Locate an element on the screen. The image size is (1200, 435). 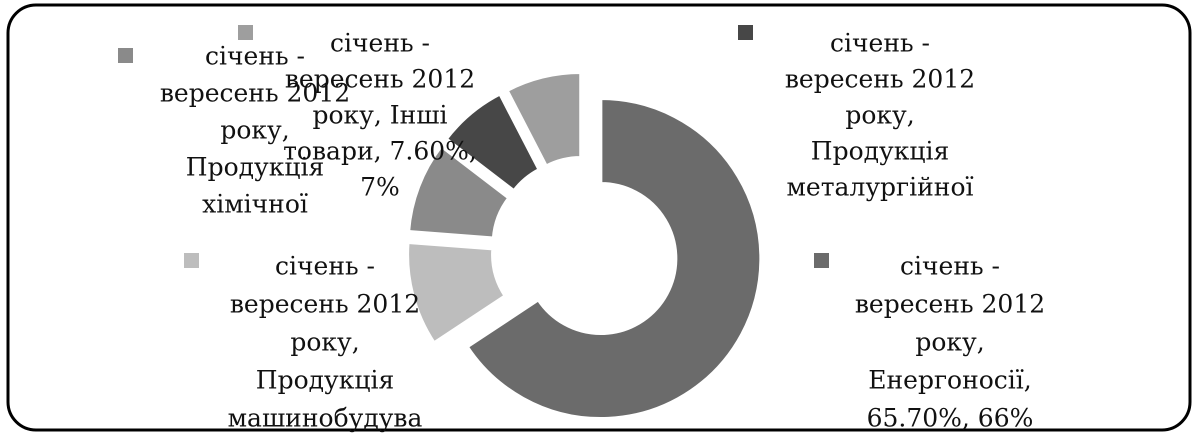
data-label: металургійної is located at coordinates (879, 187).